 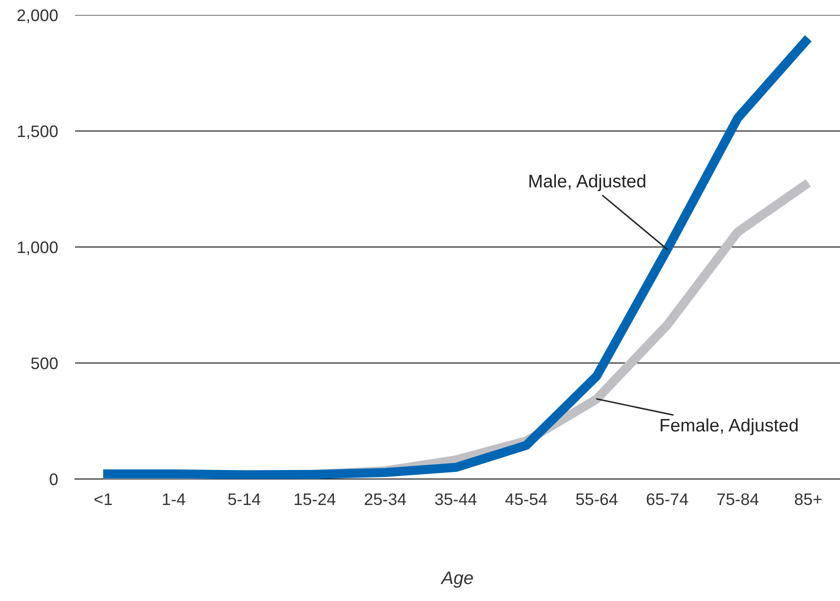 I want to click on y-tick-label: 1,000, so click(x=38, y=248).